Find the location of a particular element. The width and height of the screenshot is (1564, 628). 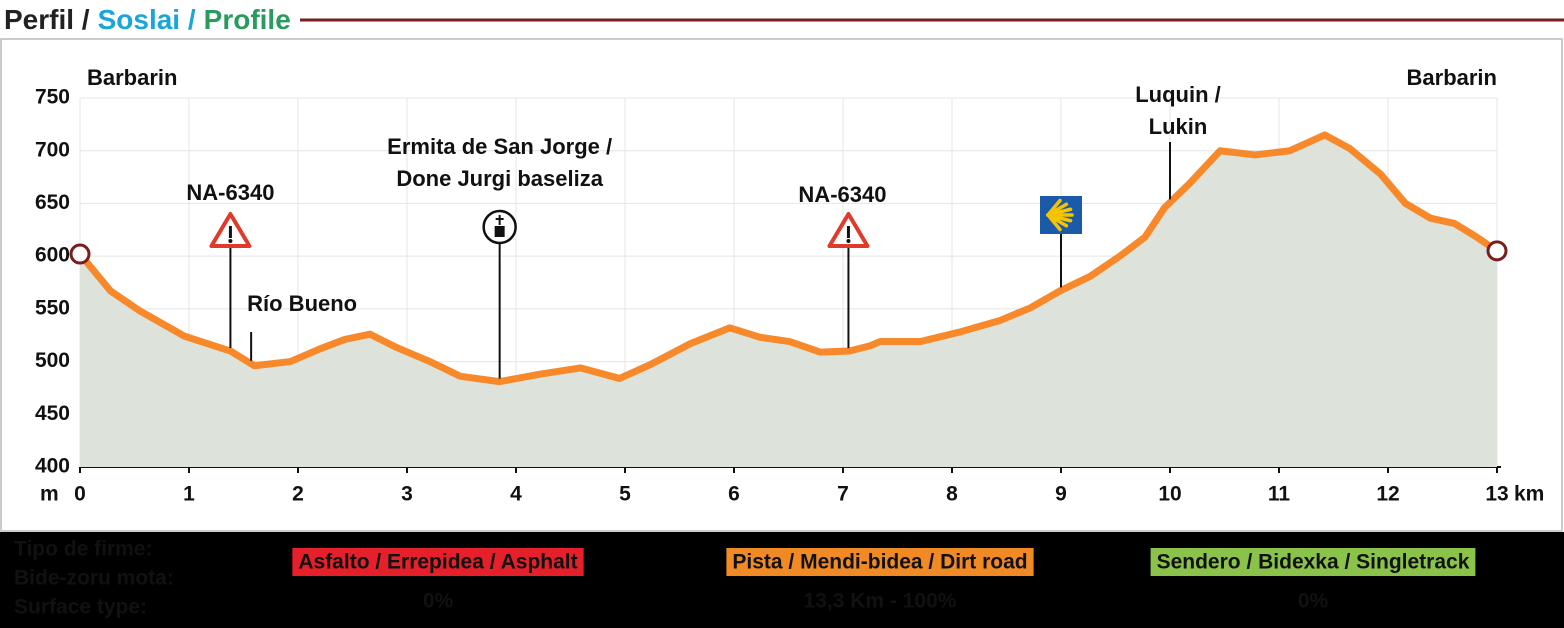

x-tick-label: 0 is located at coordinates (80, 494).